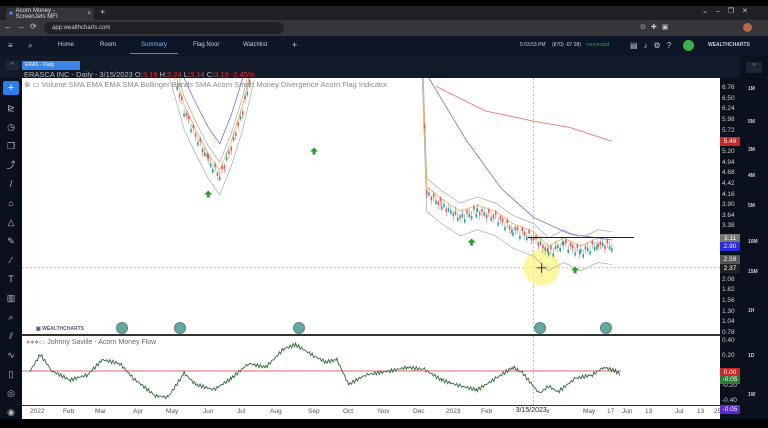 Image resolution: width=768 pixels, height=428 pixels. Describe the element at coordinates (753, 242) in the screenshot. I see `timeframe-button: 10M` at that location.